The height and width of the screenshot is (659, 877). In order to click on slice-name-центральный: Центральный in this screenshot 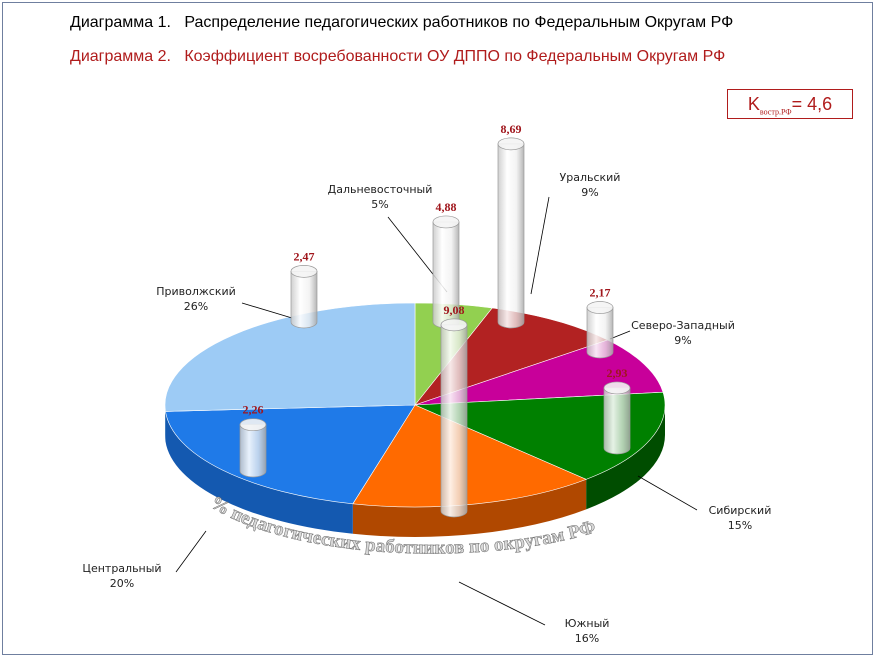, I will do `click(121, 568)`.